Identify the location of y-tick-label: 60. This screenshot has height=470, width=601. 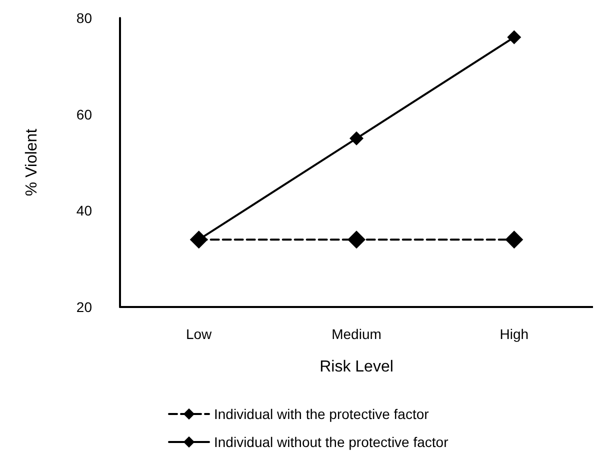
(84, 114).